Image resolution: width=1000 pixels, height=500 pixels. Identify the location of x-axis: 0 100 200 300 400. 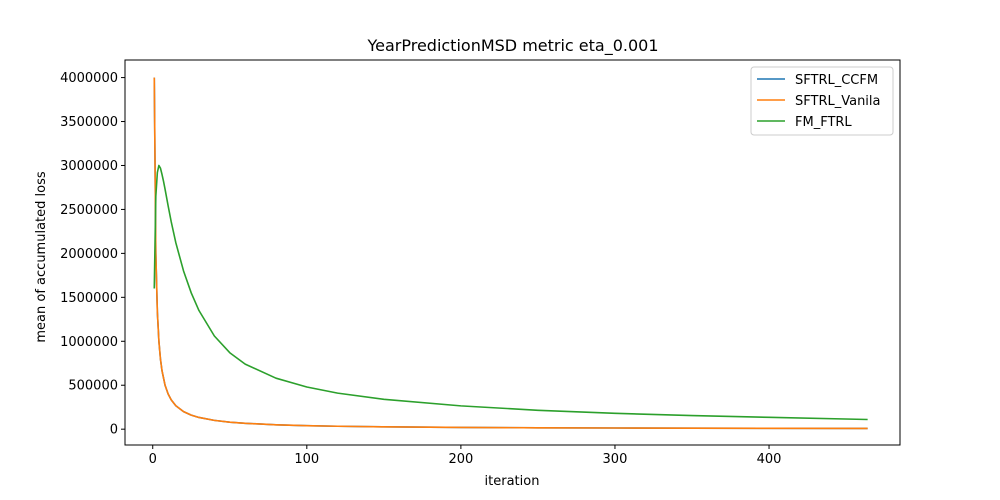
(465, 456).